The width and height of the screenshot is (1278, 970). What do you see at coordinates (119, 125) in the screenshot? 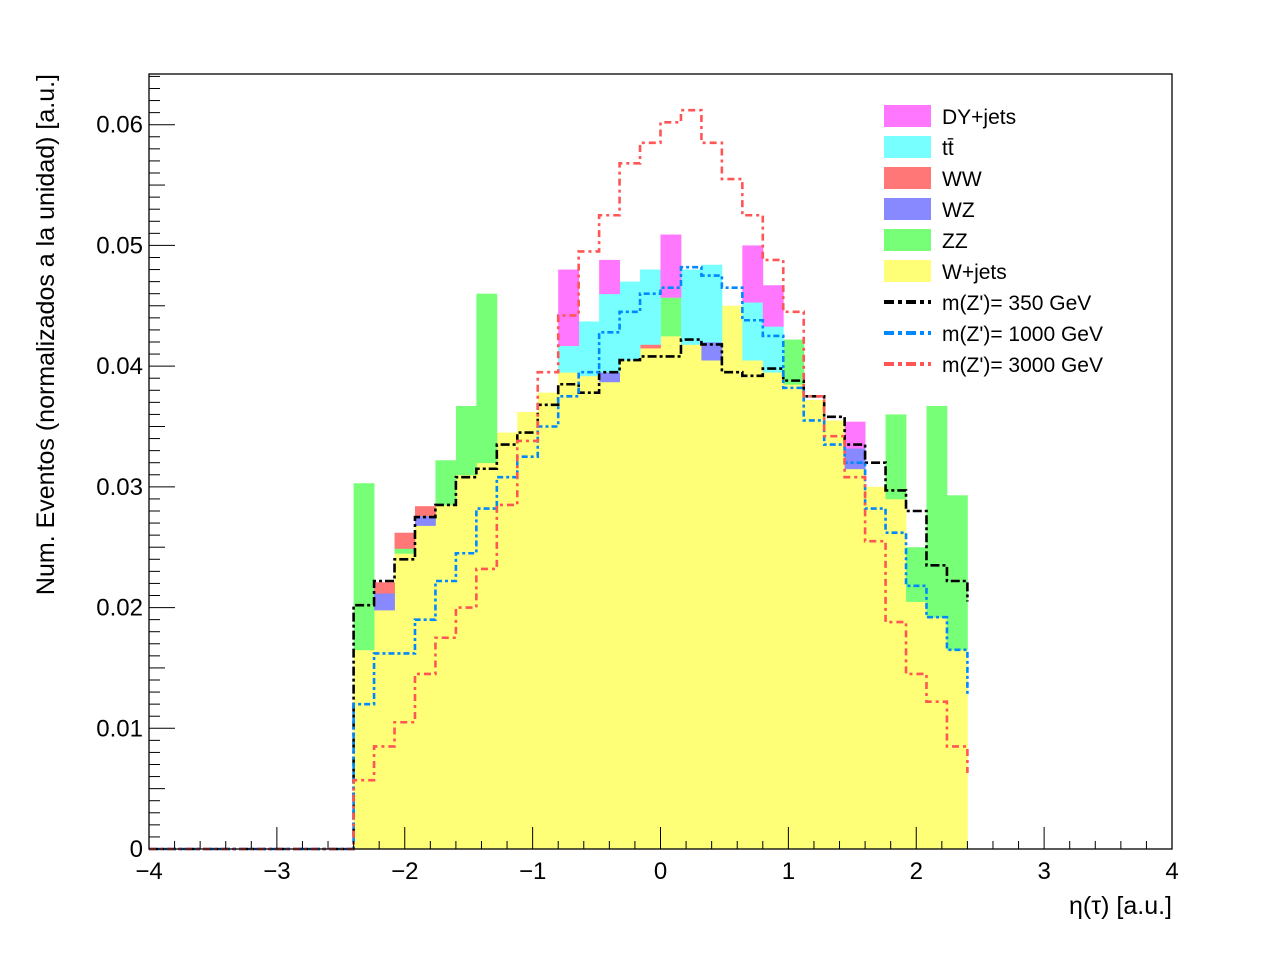
I see `y-tick-label: 0.06` at bounding box center [119, 125].